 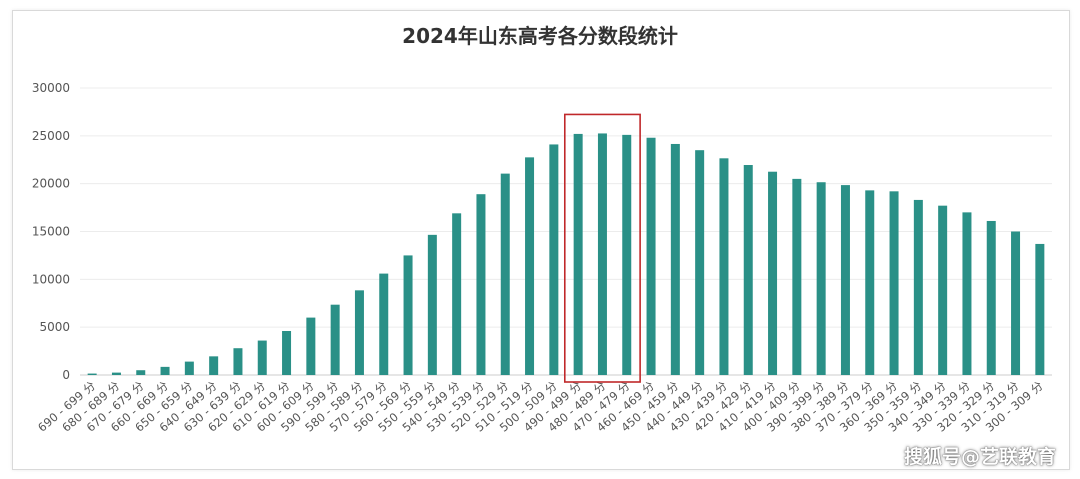 What do you see at coordinates (51, 88) in the screenshot?
I see `y-tick-label: 30000` at bounding box center [51, 88].